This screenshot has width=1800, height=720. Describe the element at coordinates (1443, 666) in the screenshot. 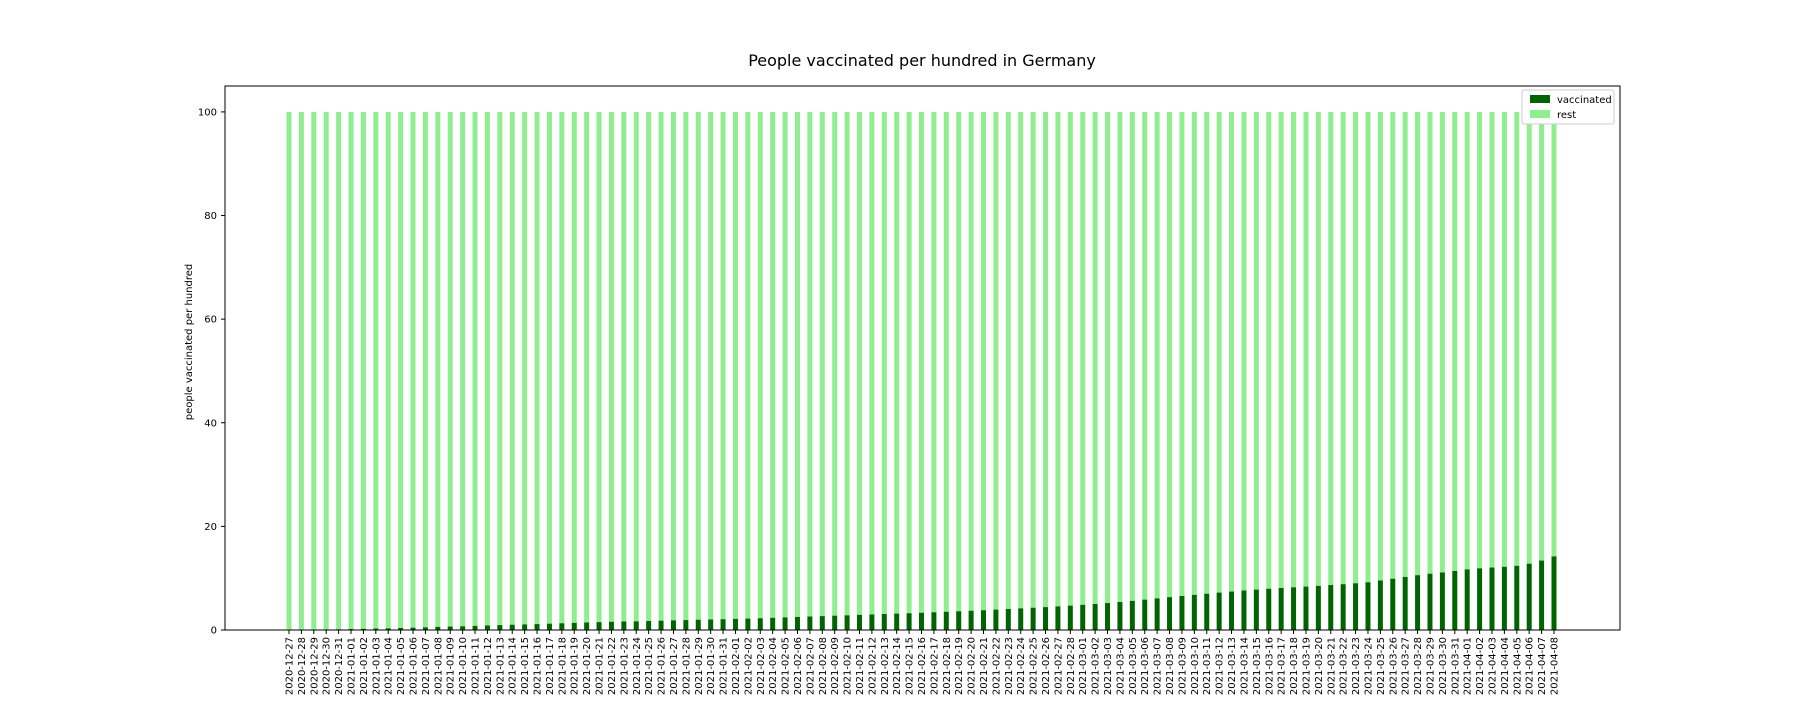

I see `x-tick-label: 2021-03-30` at that location.